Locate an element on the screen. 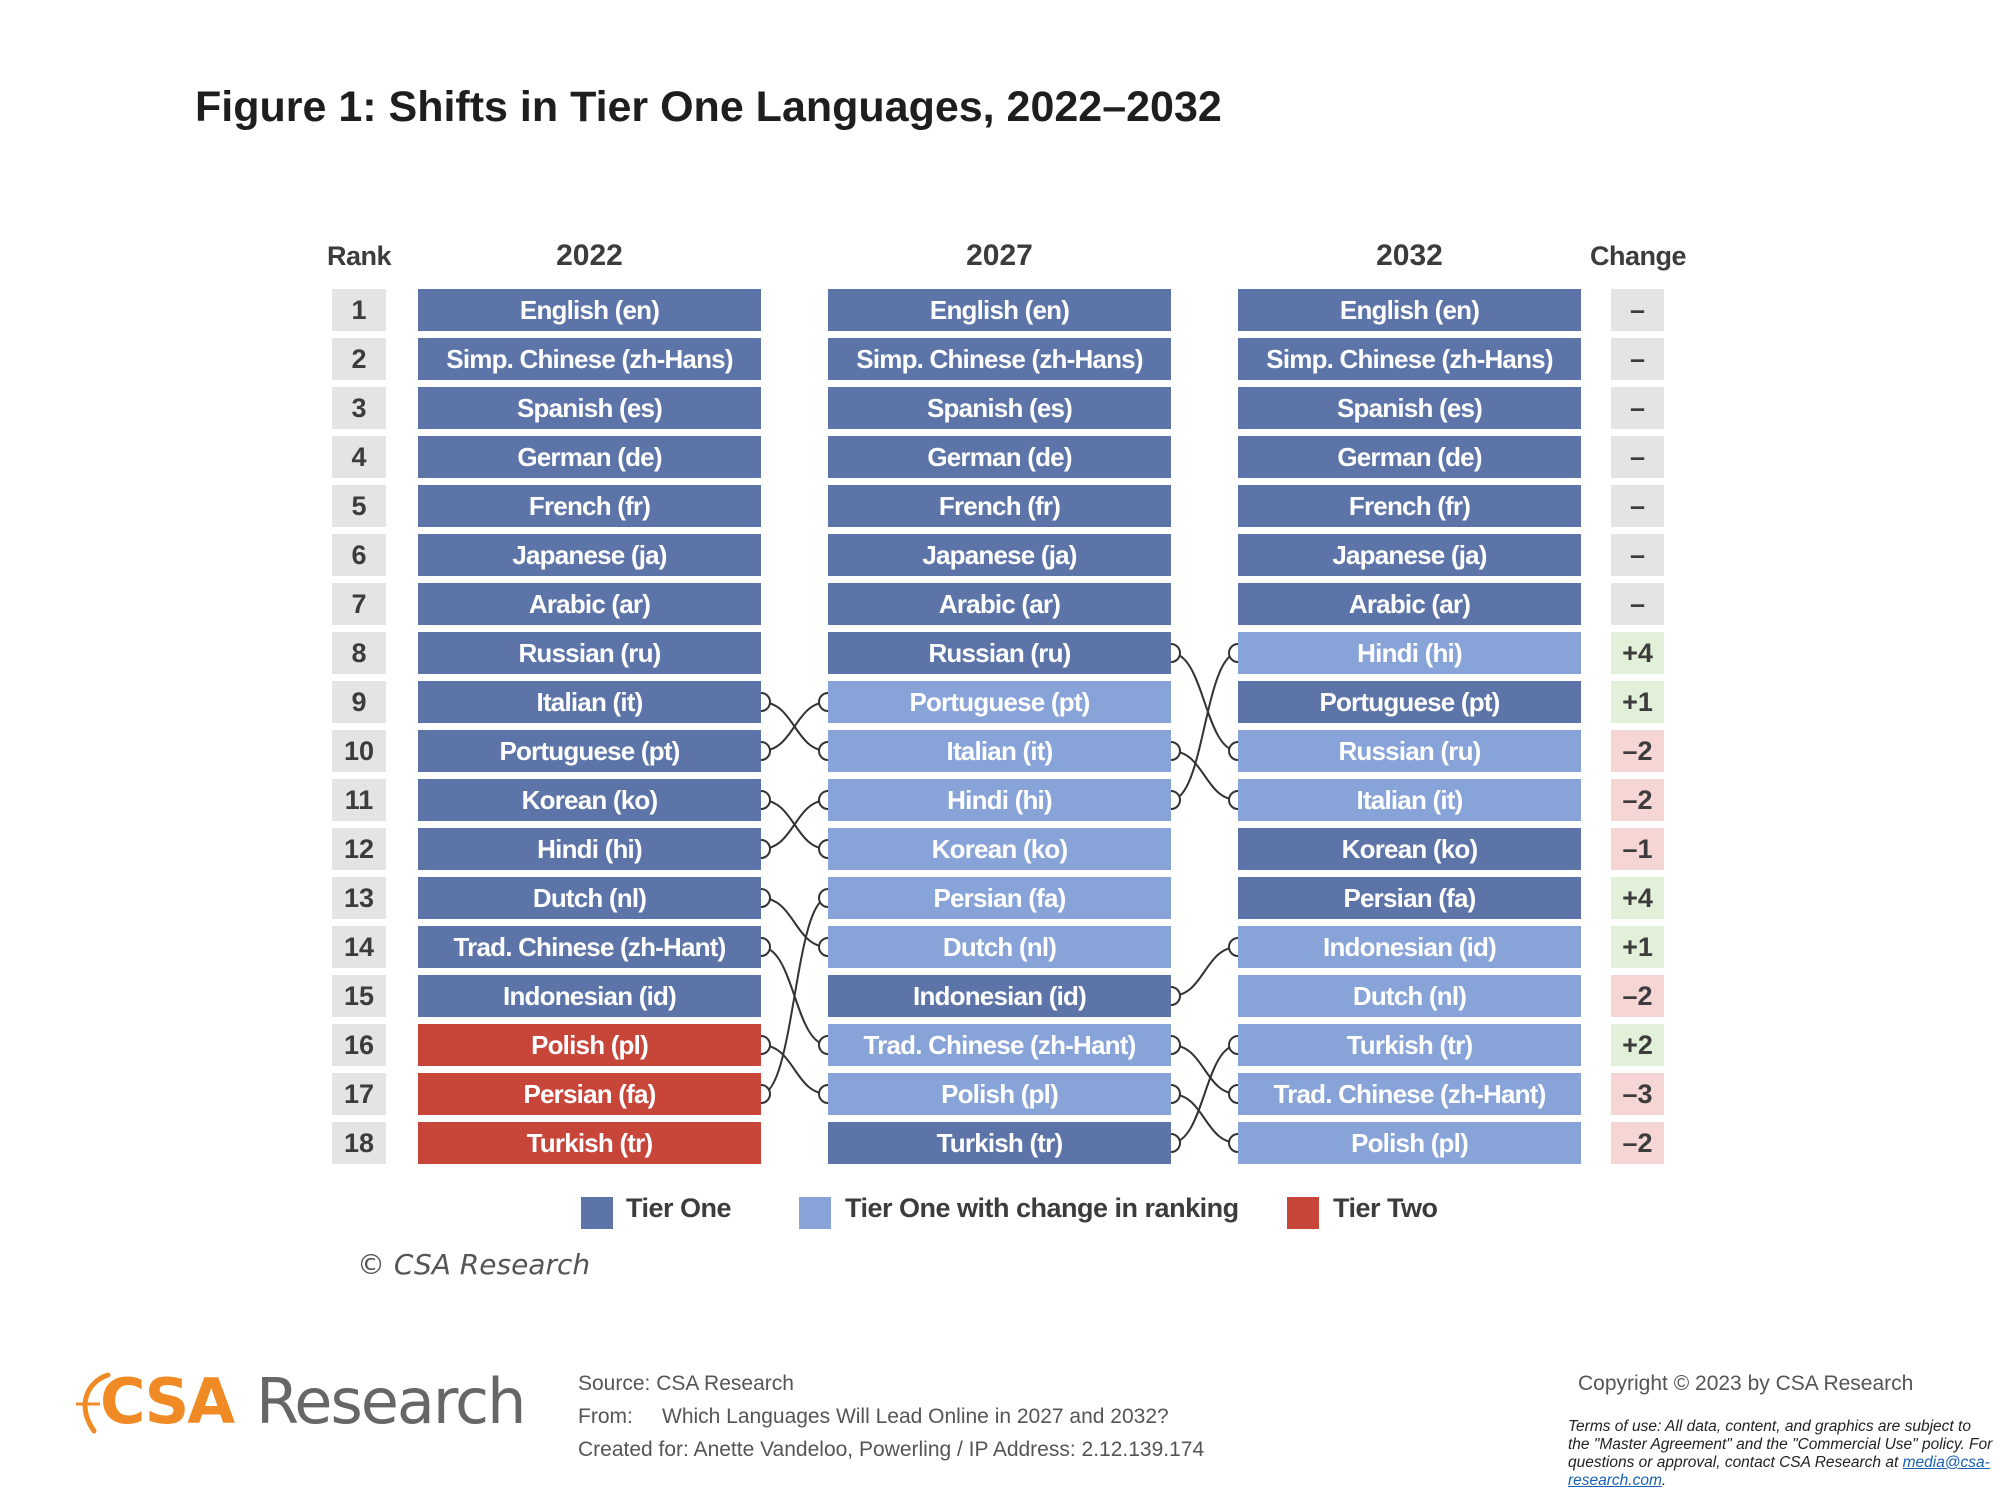 The width and height of the screenshot is (2000, 1500). language-cell-2027: Italian (it) is located at coordinates (999, 751).